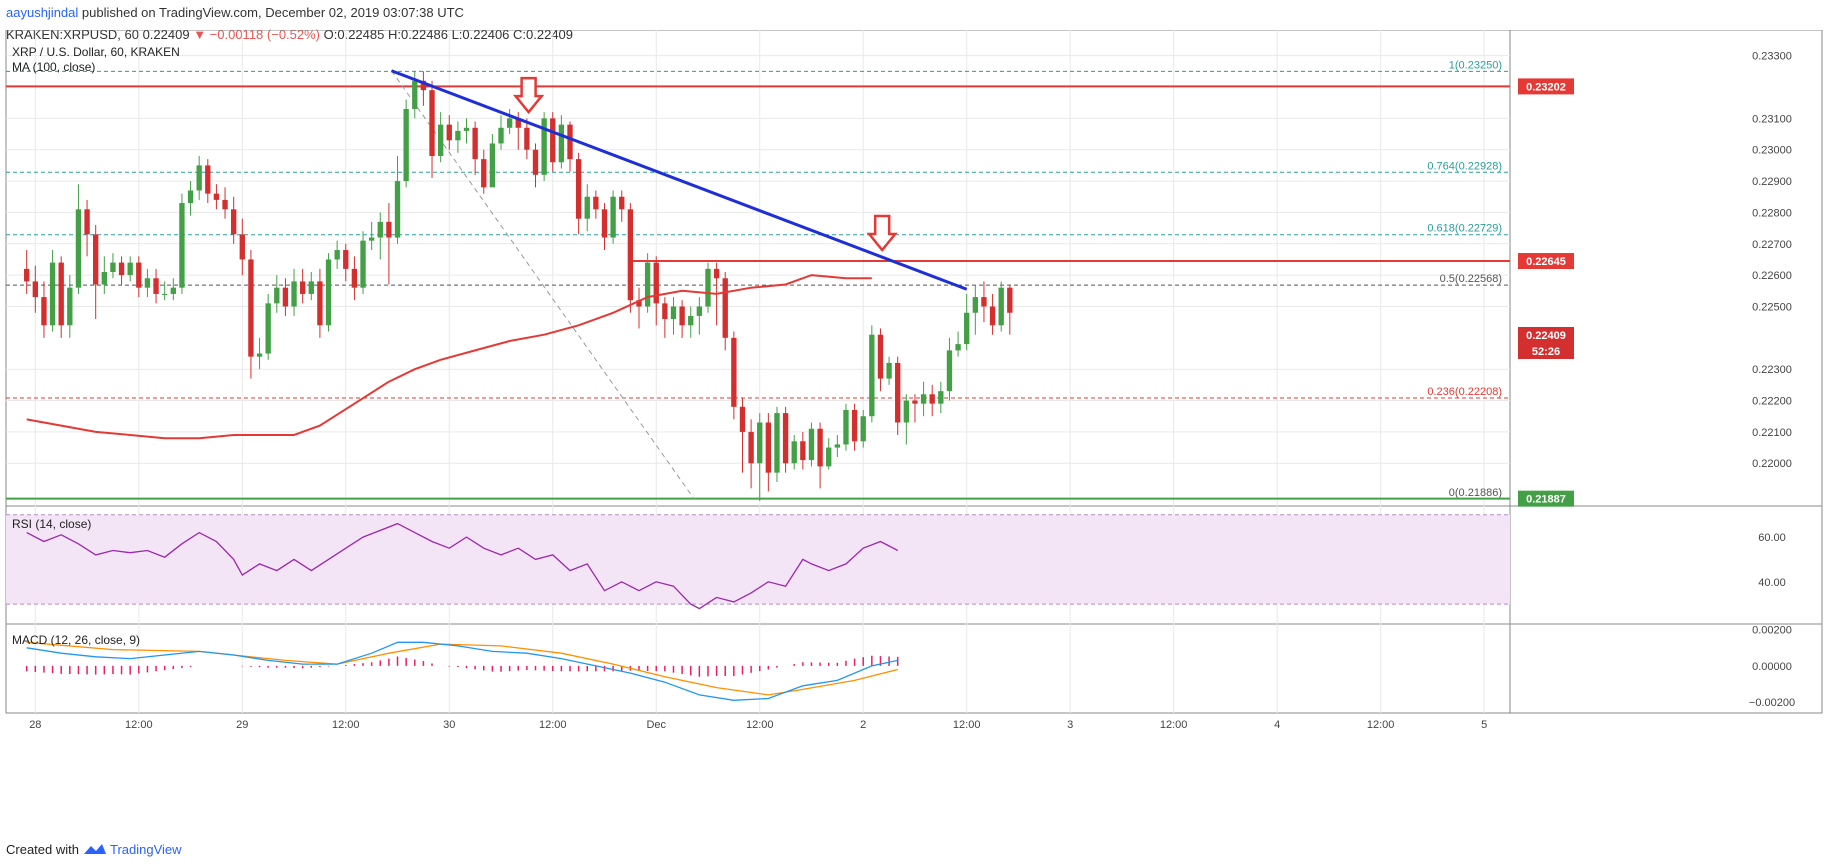  Describe the element at coordinates (1772, 464) in the screenshot. I see `price-axis-label: 0.22000` at that location.